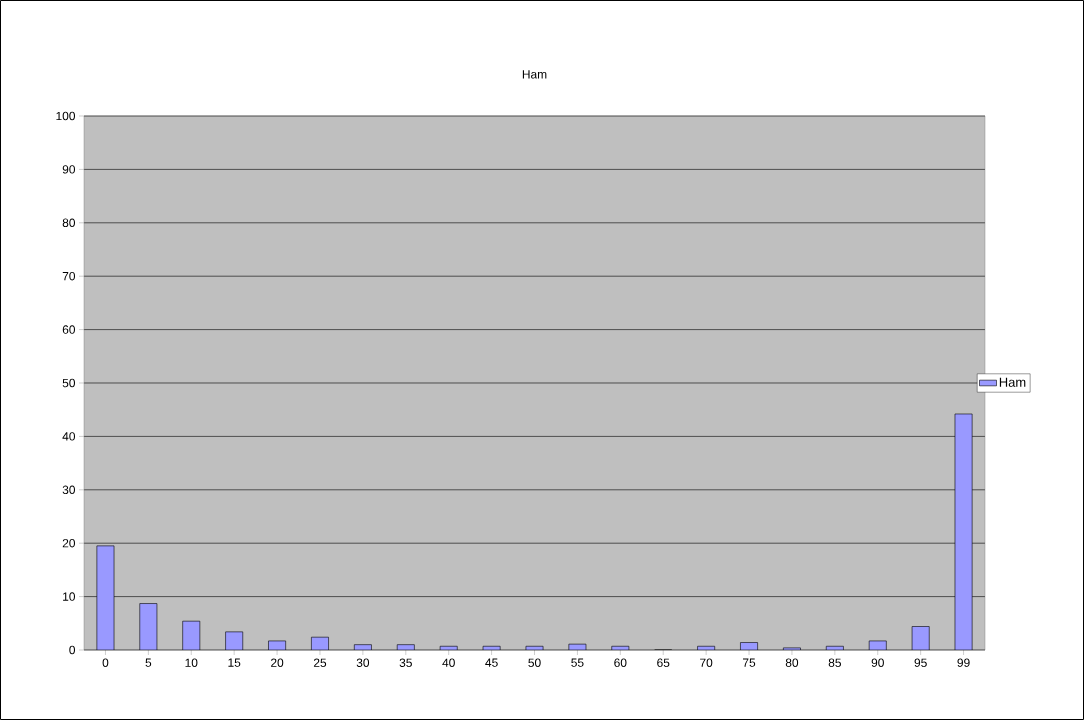 This screenshot has width=1084, height=720. I want to click on x-tick-label: 85, so click(834, 662).